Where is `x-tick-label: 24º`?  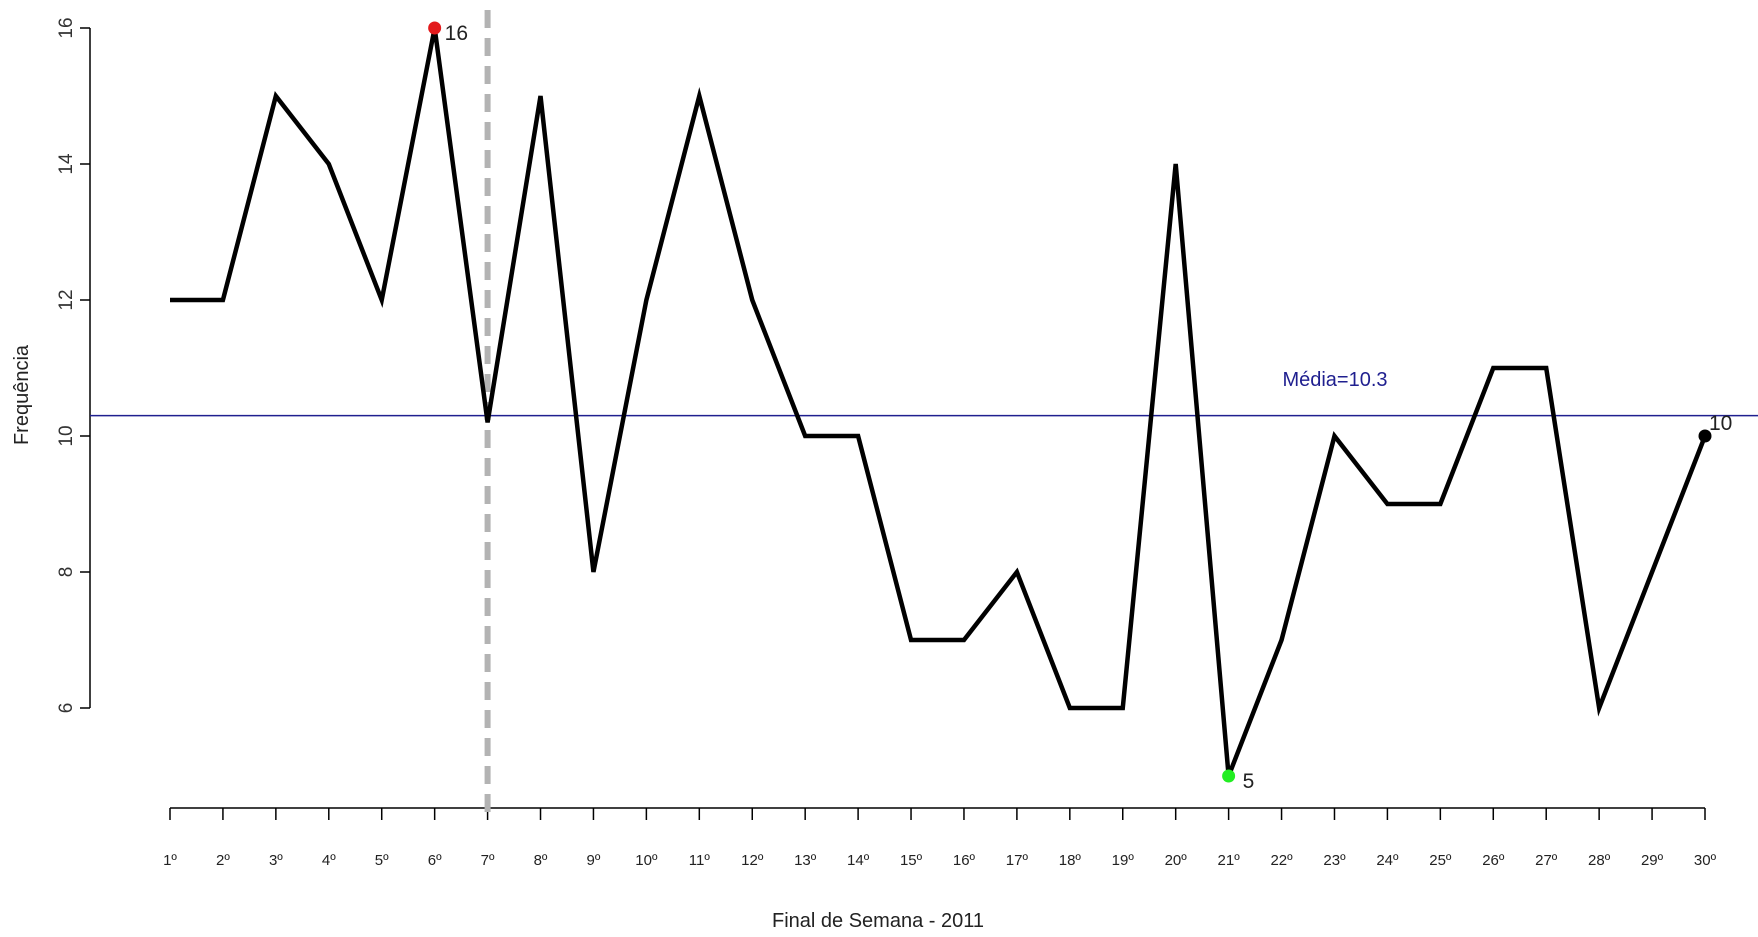 x-tick-label: 24º is located at coordinates (1387, 860).